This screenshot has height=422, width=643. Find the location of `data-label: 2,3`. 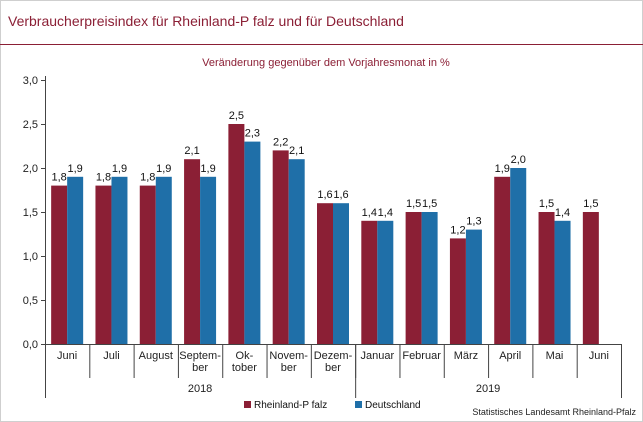

data-label: 2,3 is located at coordinates (252, 134).